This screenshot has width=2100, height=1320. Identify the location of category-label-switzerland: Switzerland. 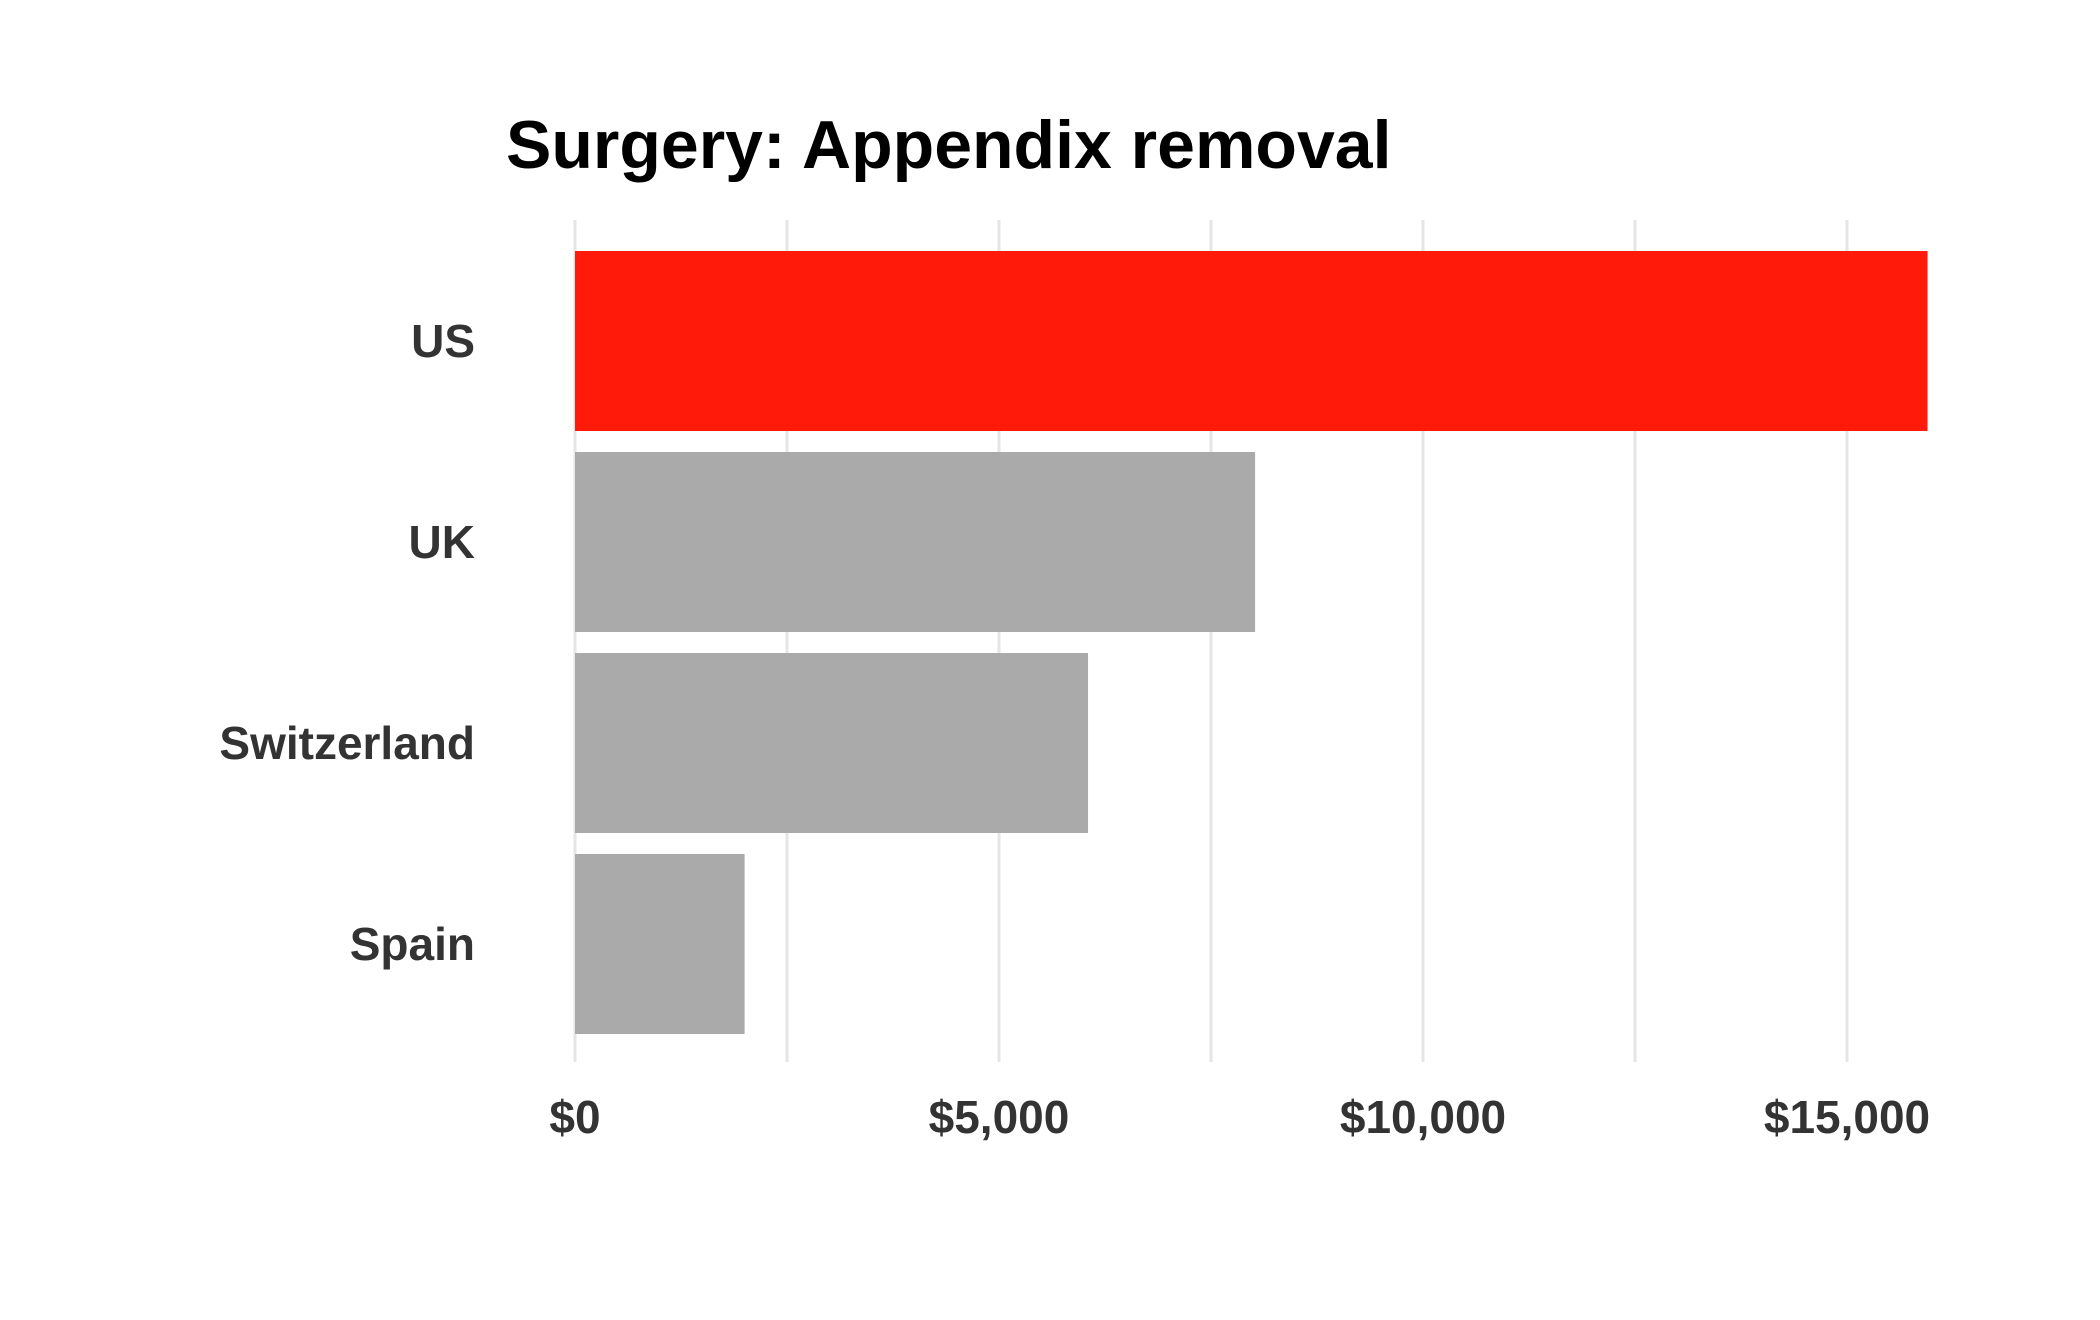
(347, 743).